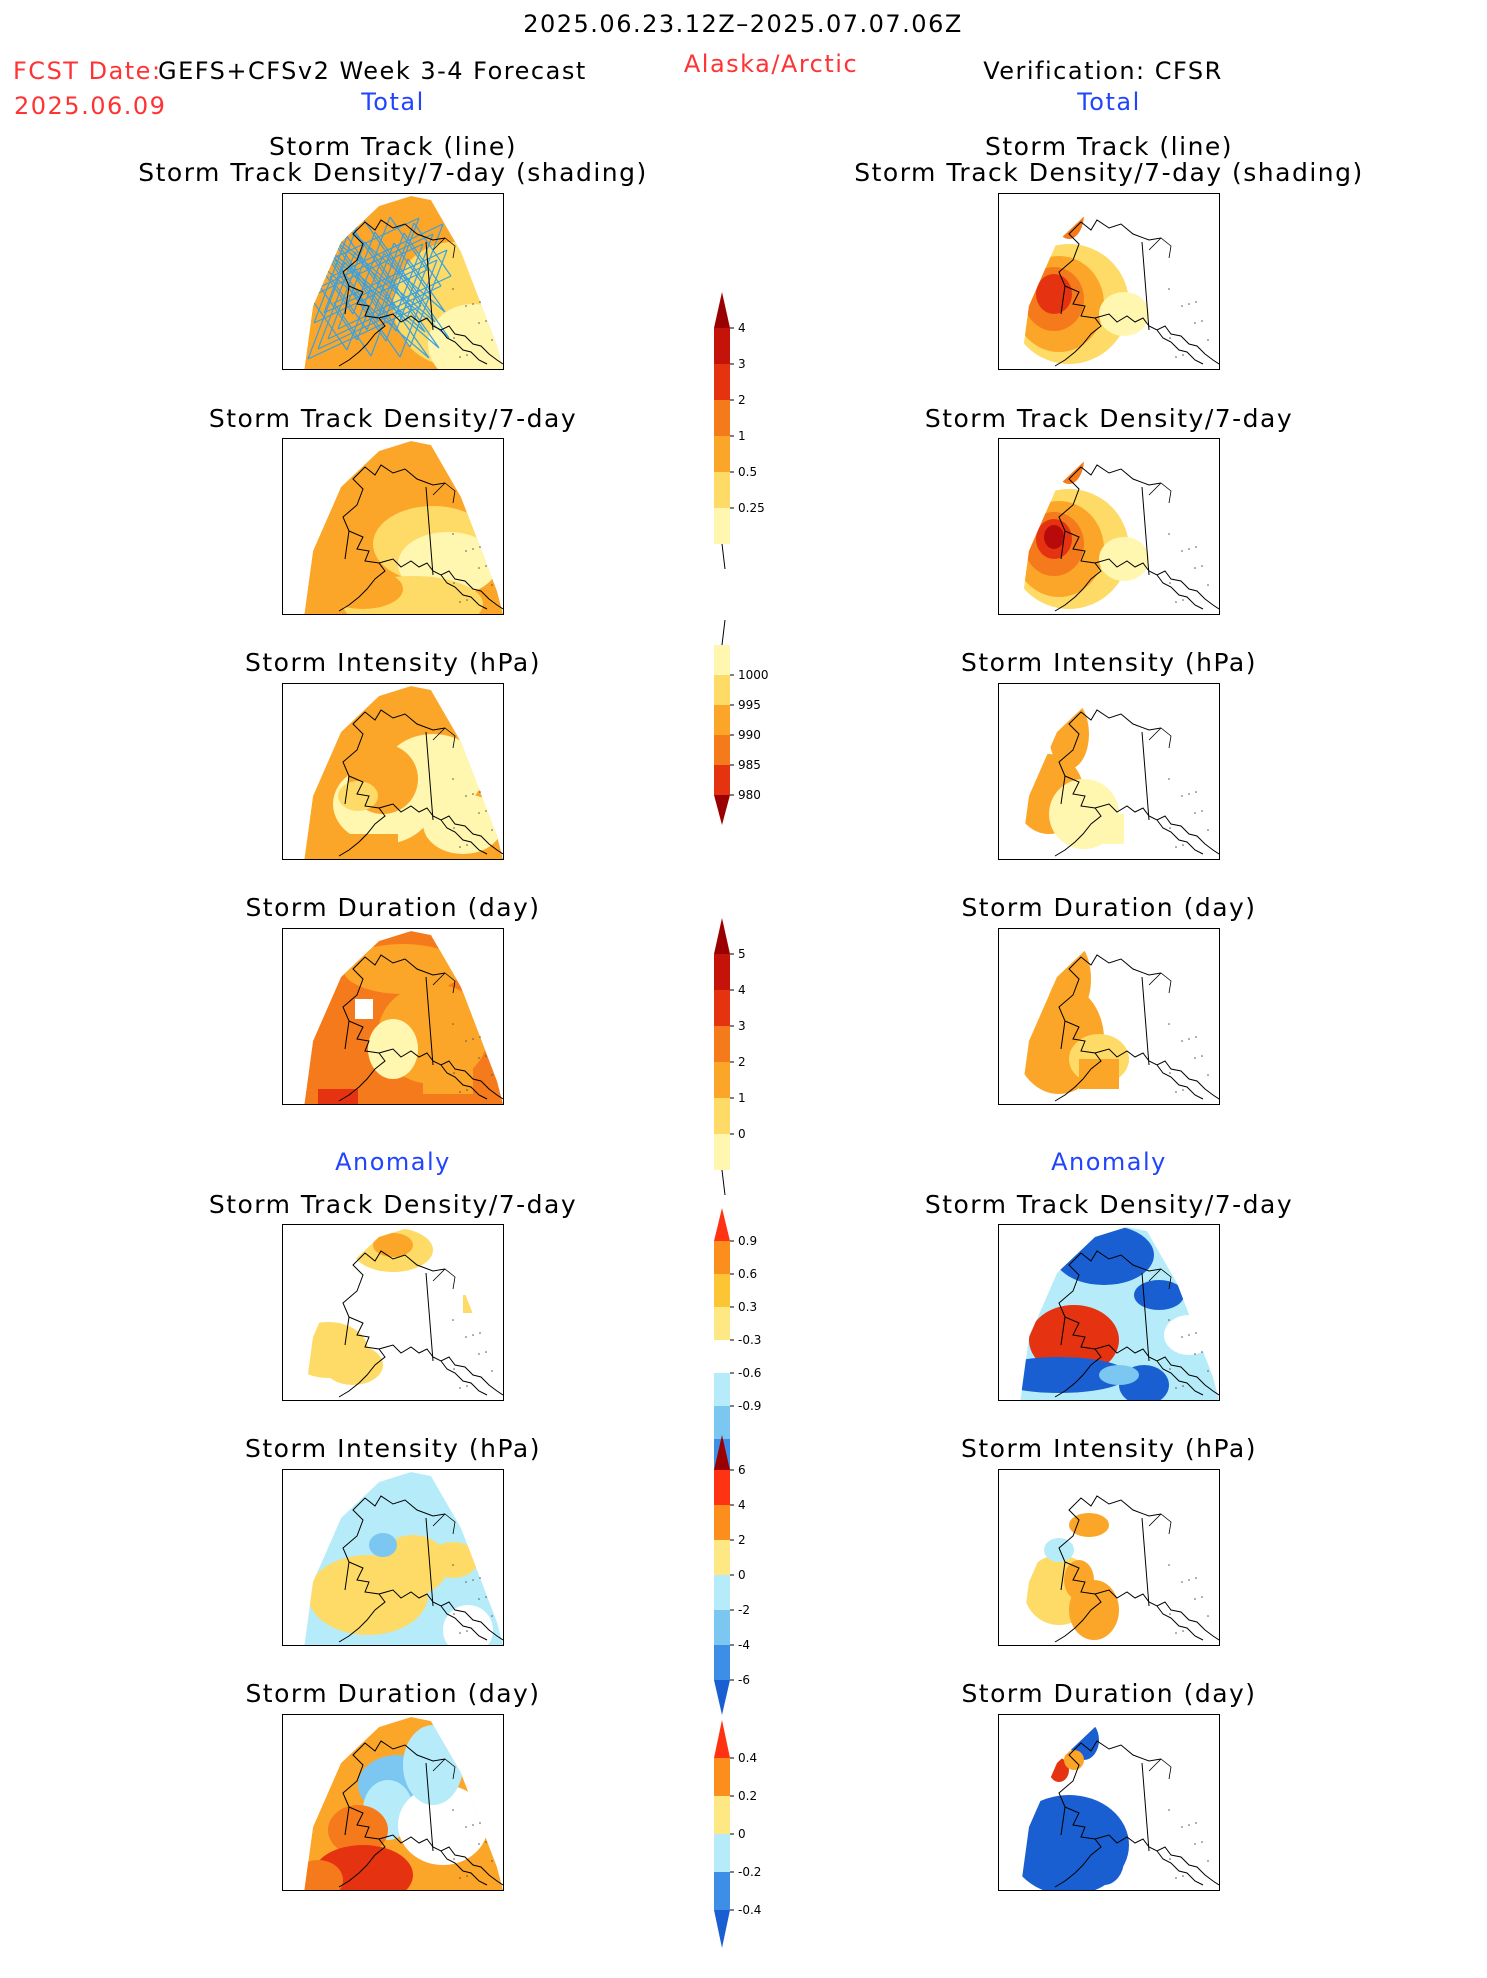 This screenshot has height=1978, width=1487. I want to click on colorbar-label: 0.2, so click(747, 1796).